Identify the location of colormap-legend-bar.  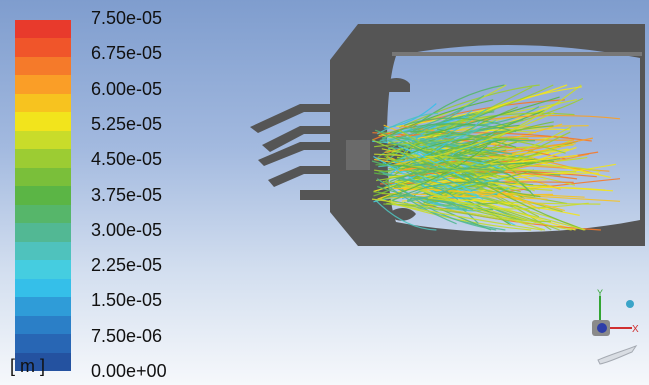
(43, 196).